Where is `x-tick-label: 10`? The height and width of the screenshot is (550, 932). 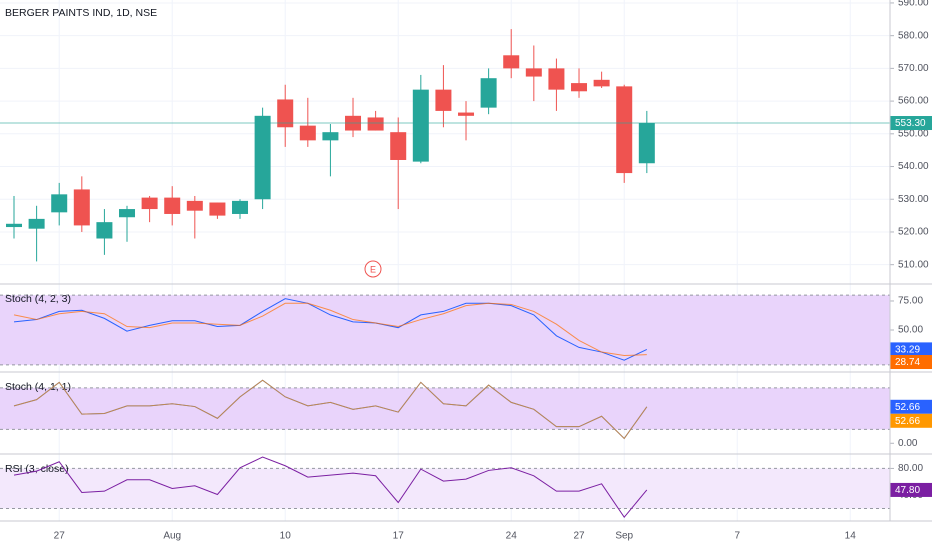 x-tick-label: 10 is located at coordinates (286, 536).